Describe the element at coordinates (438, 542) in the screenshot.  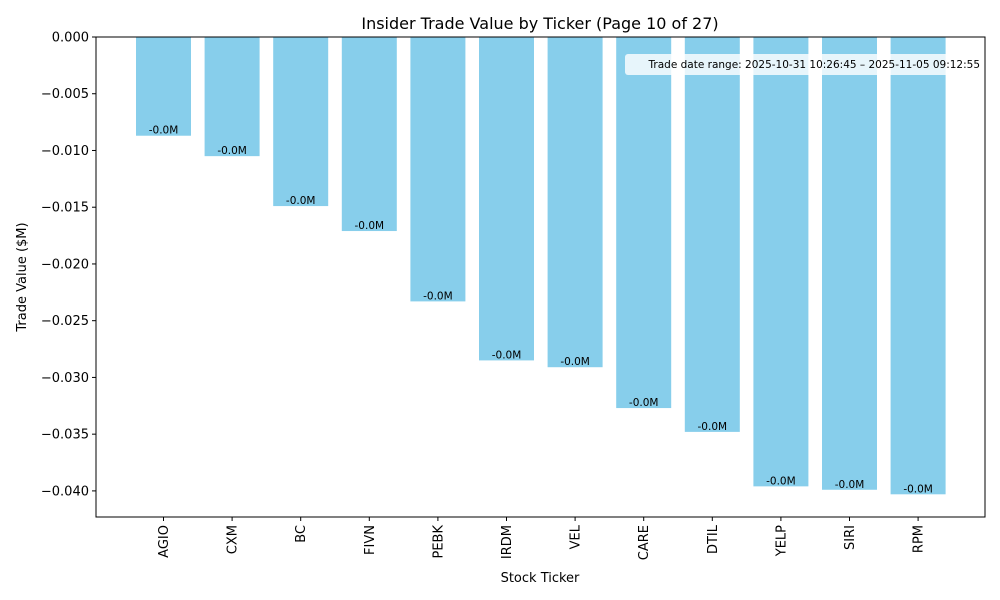
I see `x-tick-label: PEBK` at that location.